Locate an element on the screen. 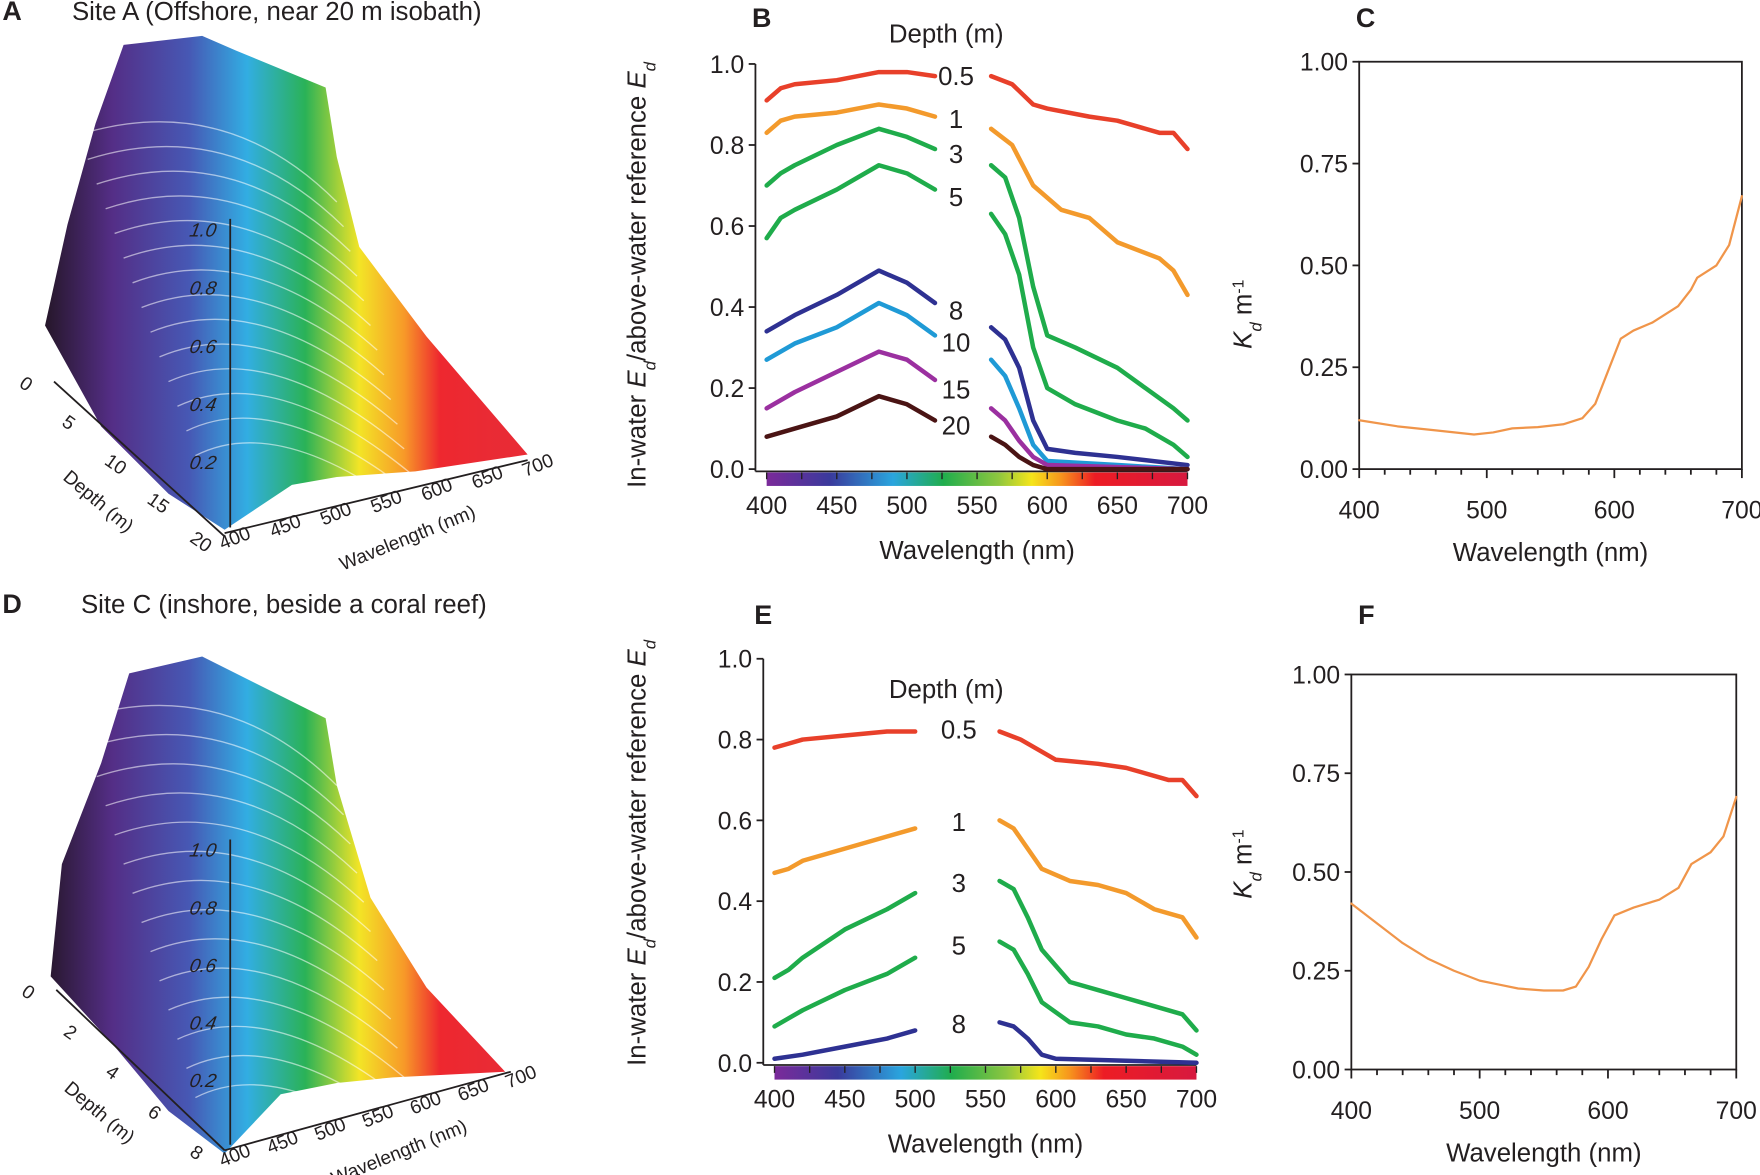 This screenshot has height=1175, width=1760. y-axis-label-part: -1 is located at coordinates (1238, 287).